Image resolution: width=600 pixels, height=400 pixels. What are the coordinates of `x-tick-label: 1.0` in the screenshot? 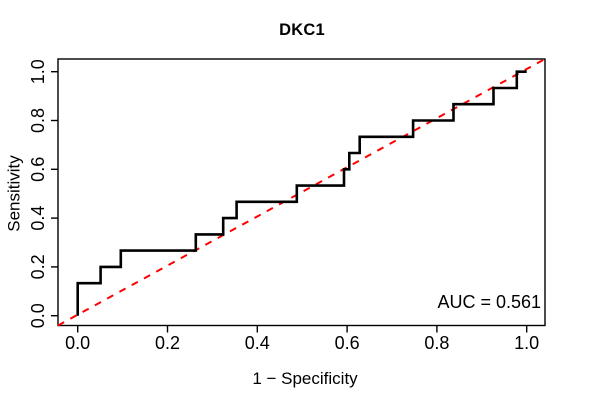 It's located at (526, 343).